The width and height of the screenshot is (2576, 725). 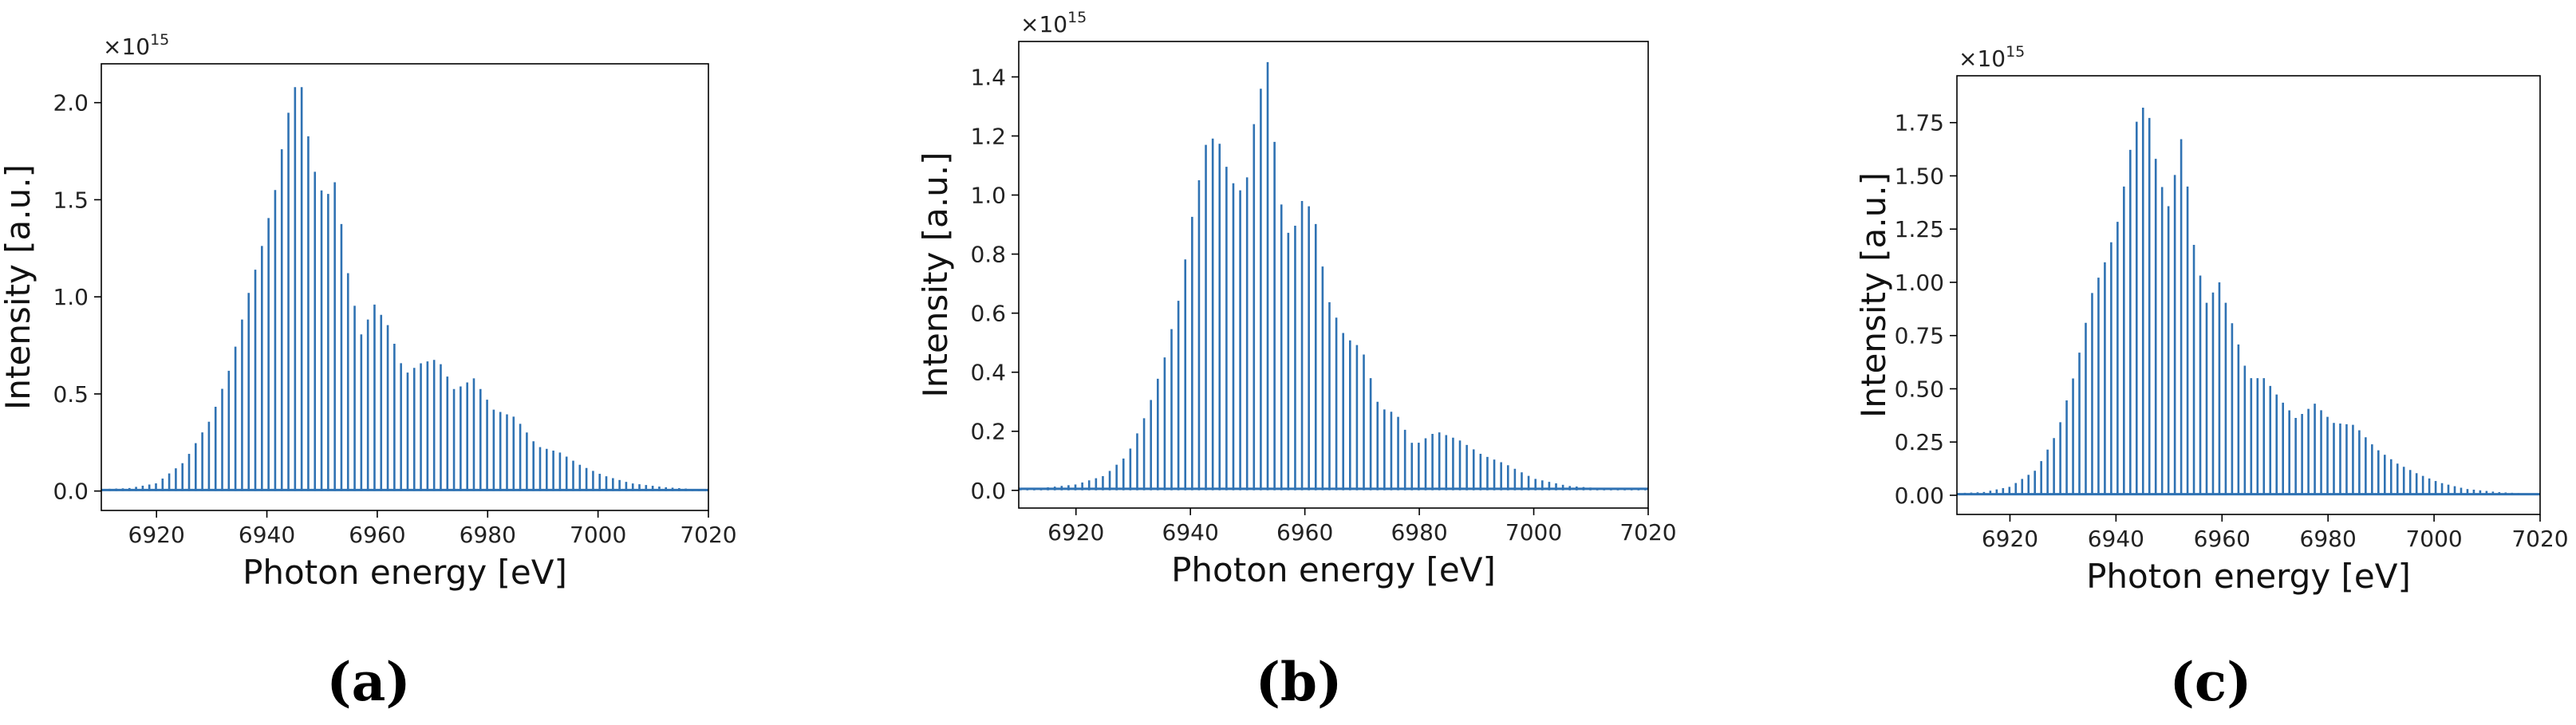 What do you see at coordinates (1920, 336) in the screenshot?
I see `y-tick-label: 0.75` at bounding box center [1920, 336].